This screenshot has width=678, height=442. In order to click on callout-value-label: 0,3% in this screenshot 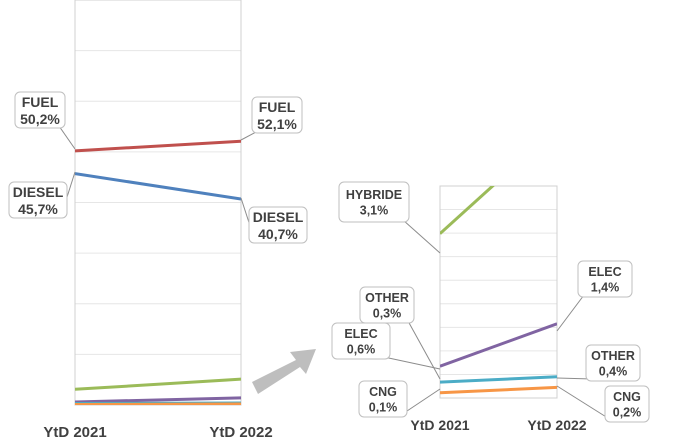, I will do `click(387, 314)`.